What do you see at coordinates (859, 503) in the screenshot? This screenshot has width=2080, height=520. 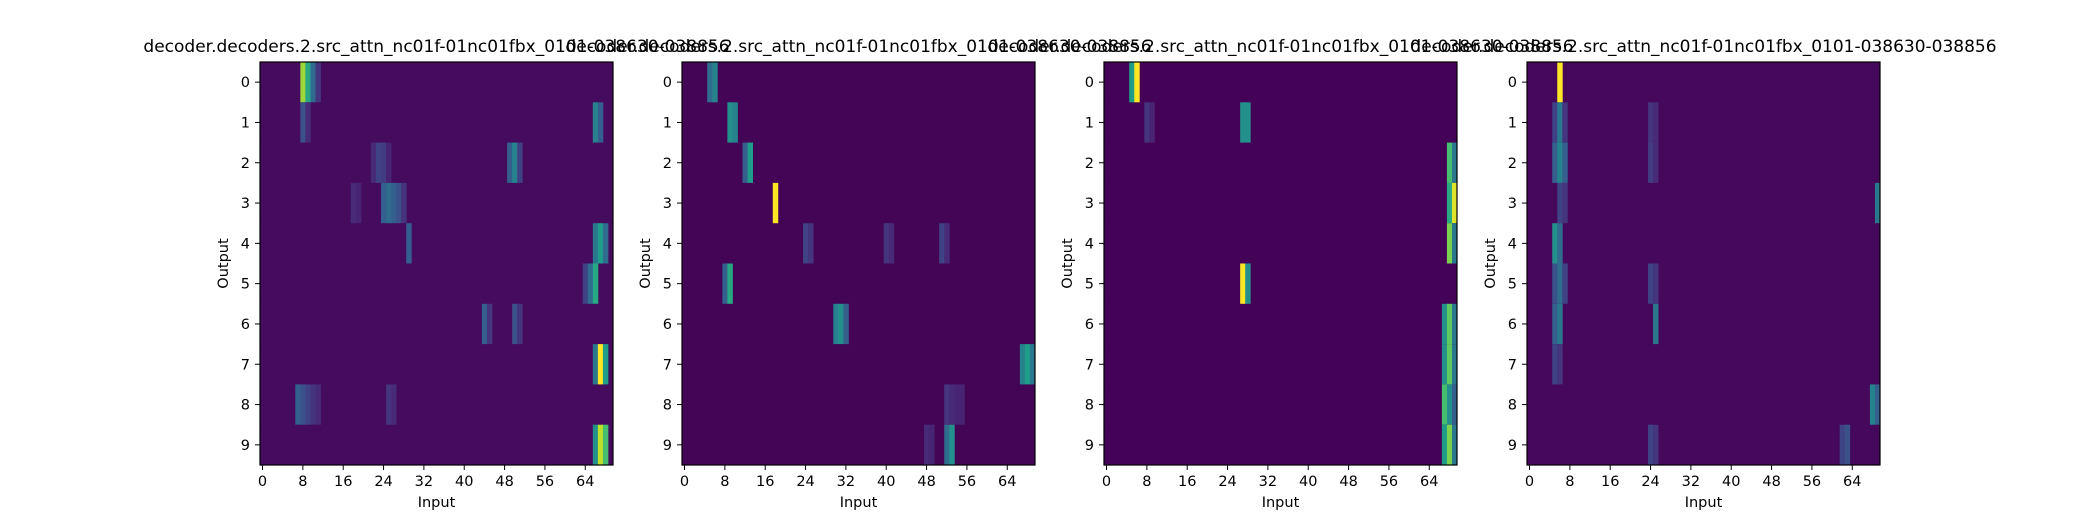 I see `x-axis-label: Input` at bounding box center [859, 503].